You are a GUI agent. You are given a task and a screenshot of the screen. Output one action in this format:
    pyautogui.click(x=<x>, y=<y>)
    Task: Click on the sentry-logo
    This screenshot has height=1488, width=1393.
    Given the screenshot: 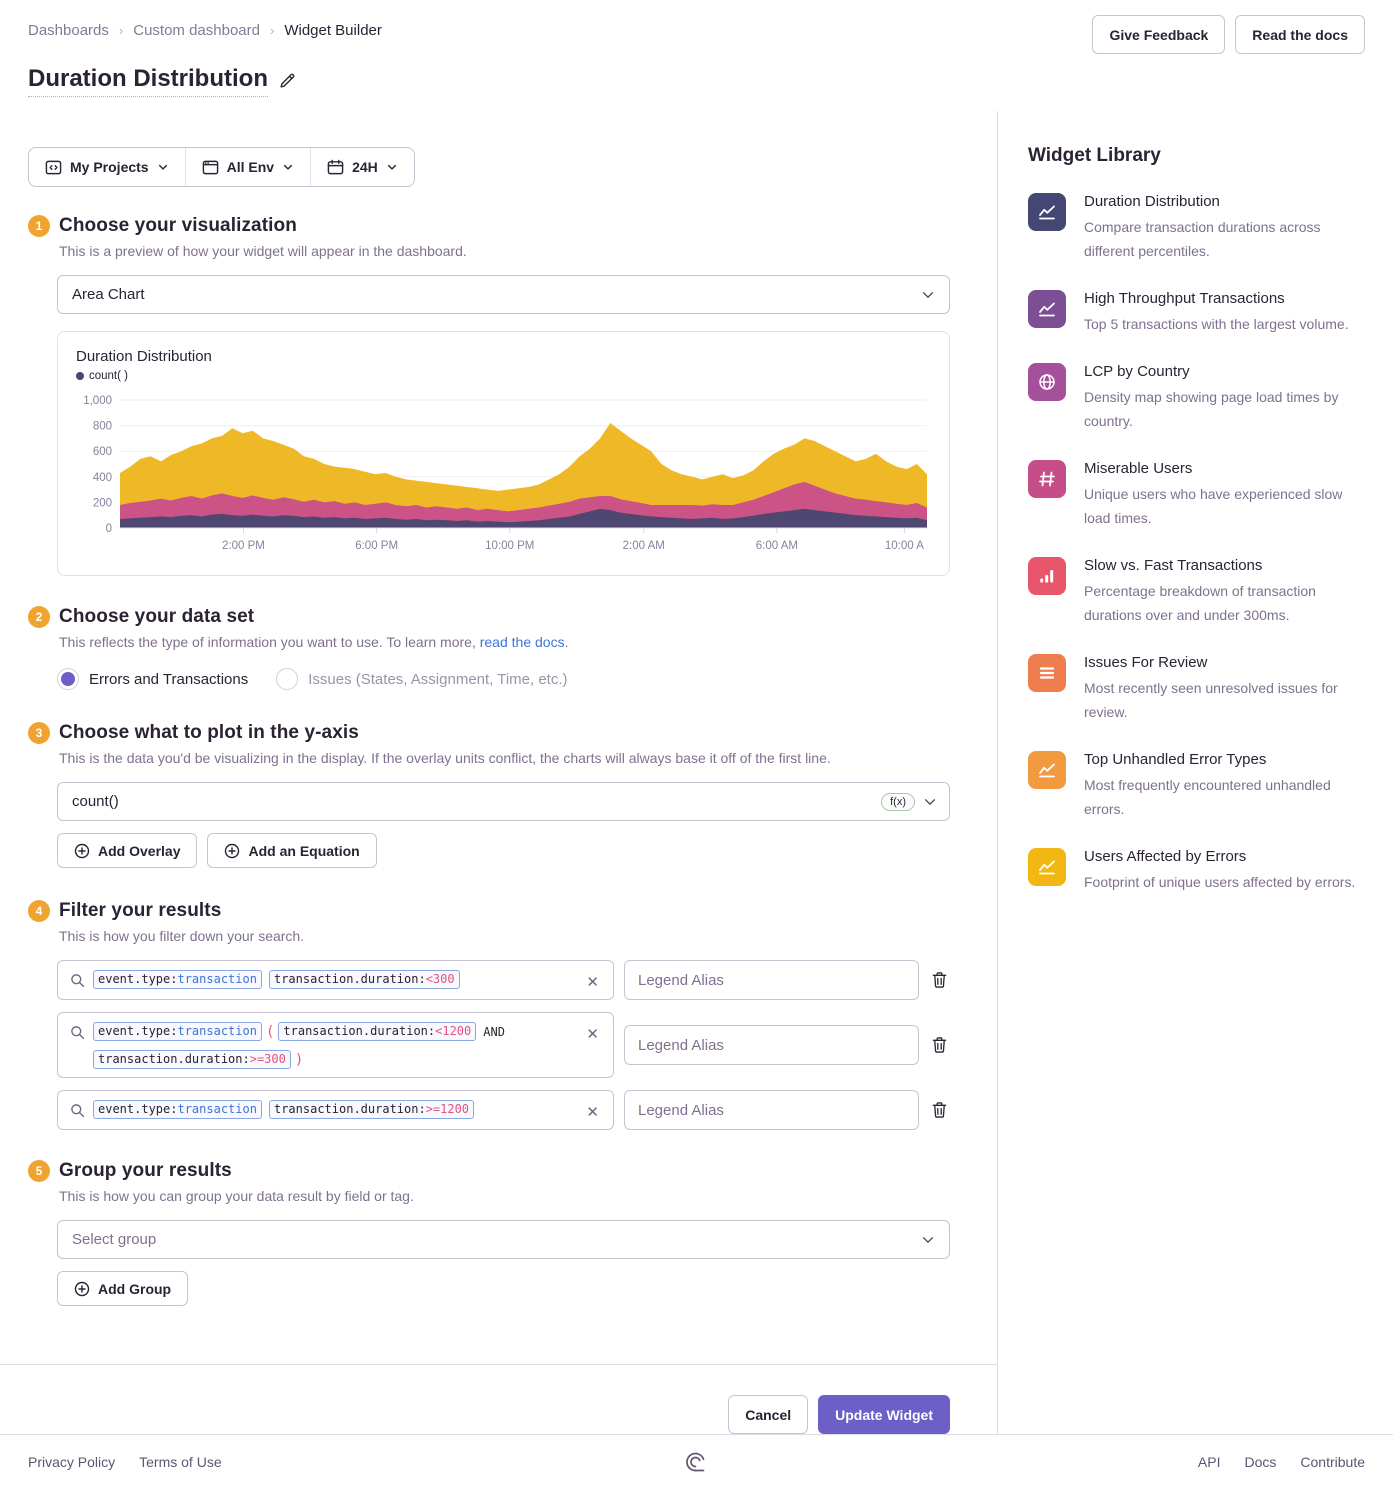 What is the action you would take?
    pyautogui.click(x=697, y=1462)
    